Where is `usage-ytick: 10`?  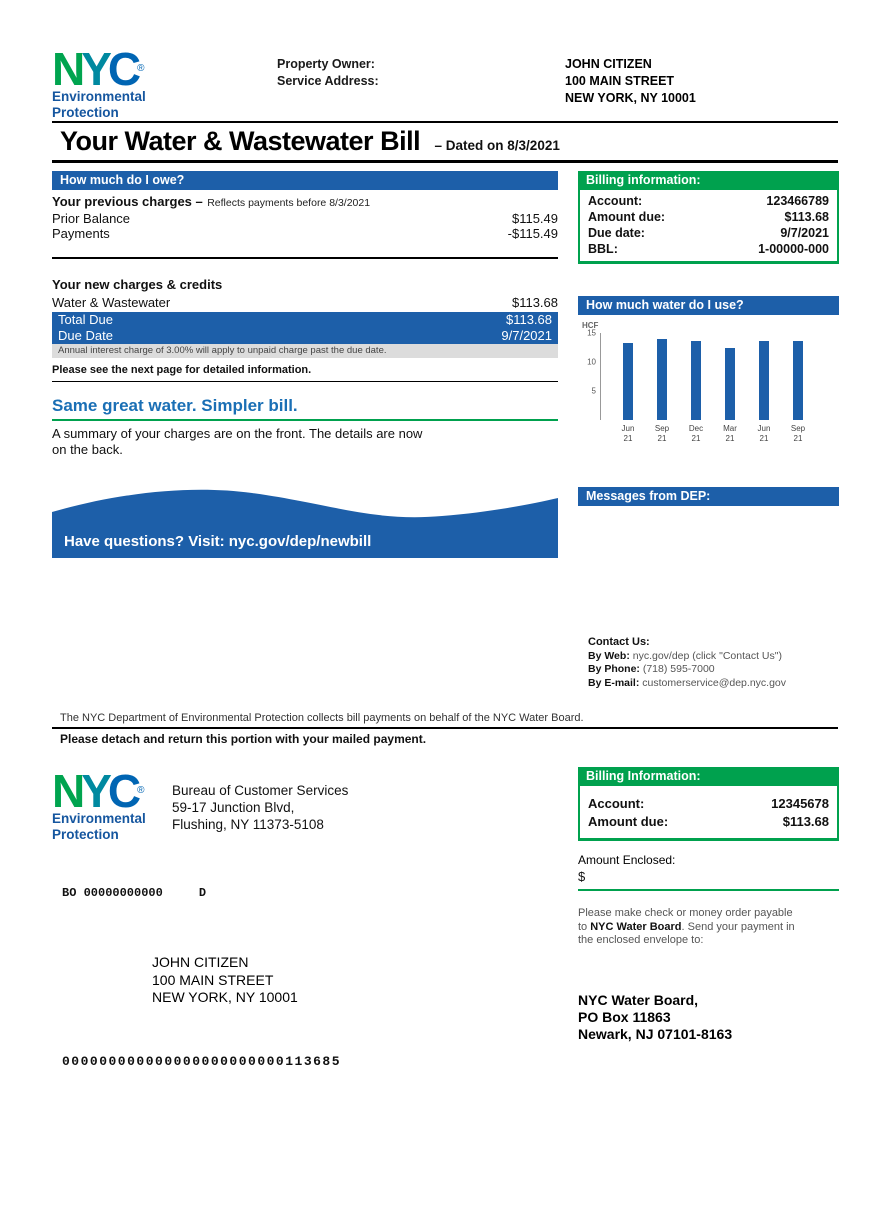
usage-ytick: 10 is located at coordinates (591, 362).